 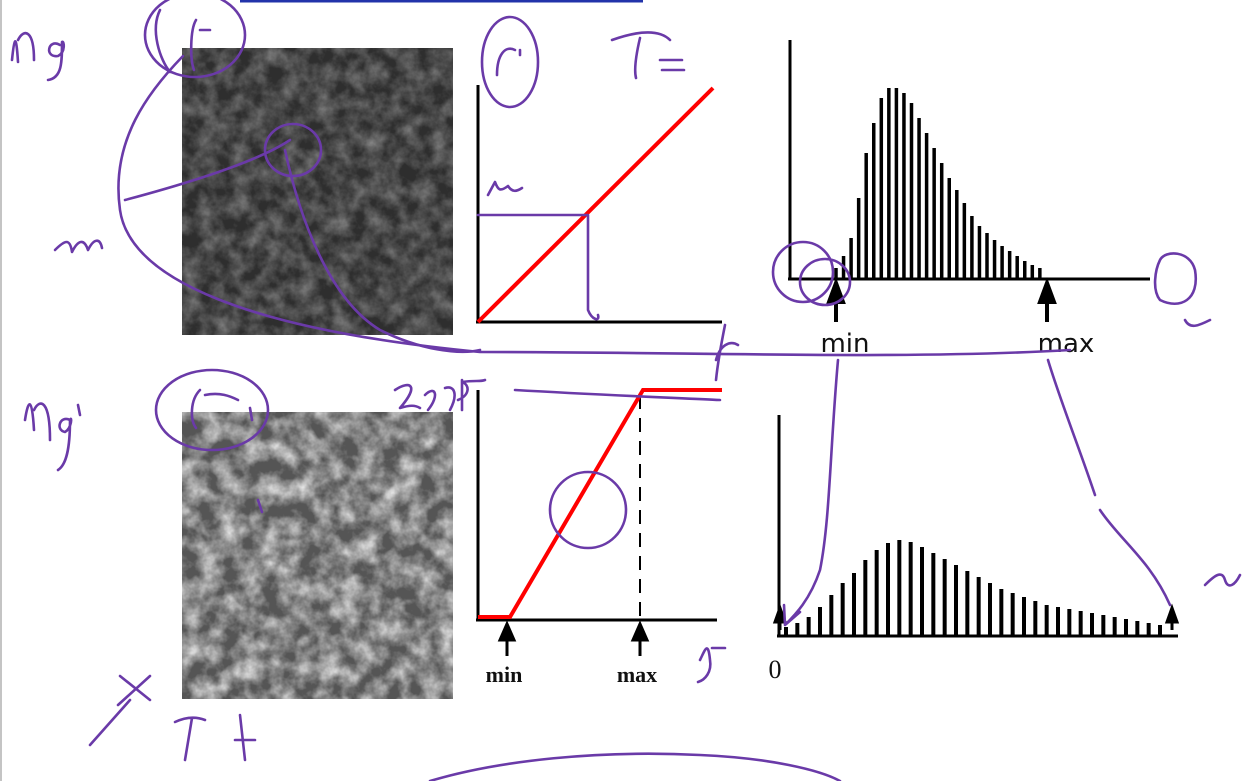 What do you see at coordinates (596, 506) in the screenshot?
I see `stretch-axes` at bounding box center [596, 506].